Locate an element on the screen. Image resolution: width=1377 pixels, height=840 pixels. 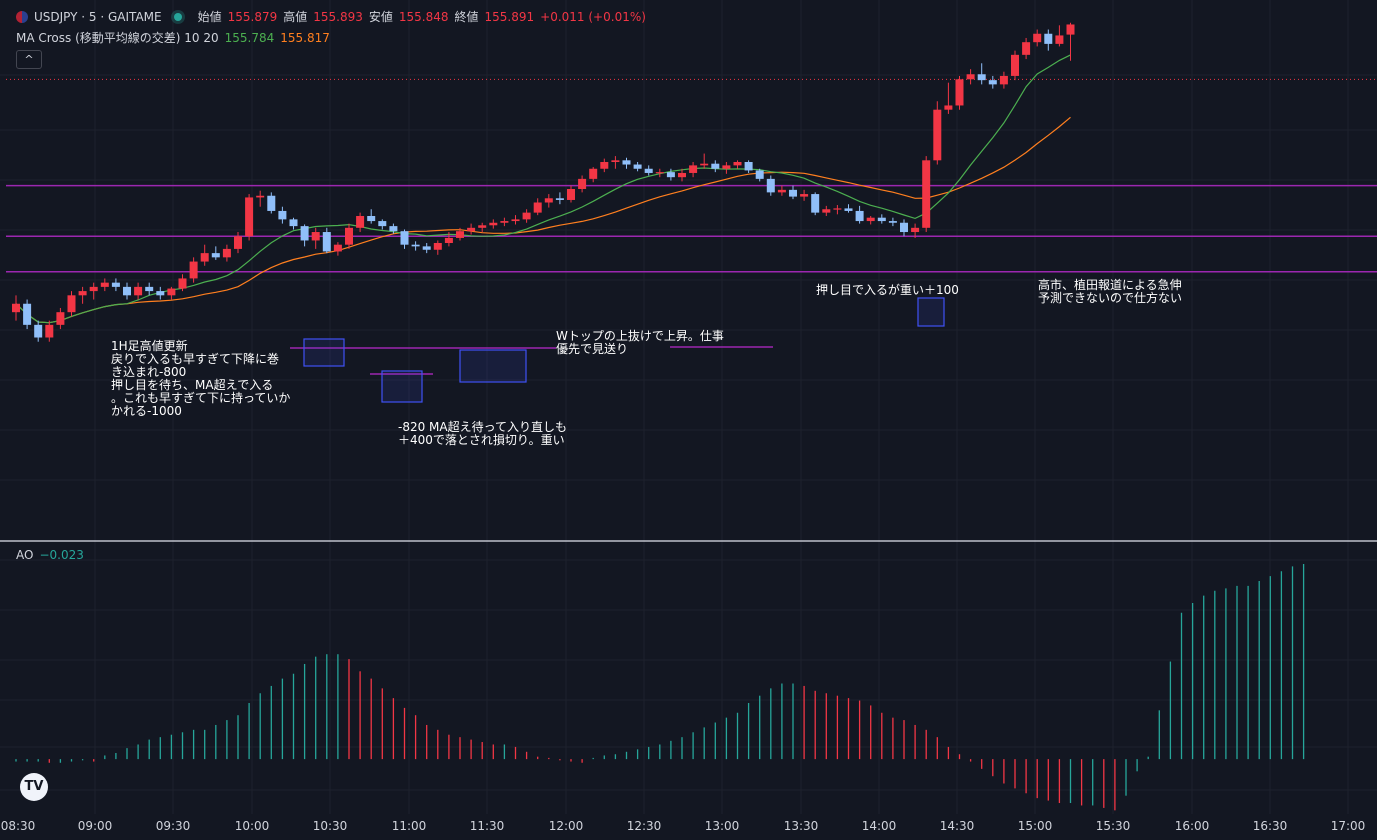
ao-name: AO is located at coordinates (25, 555).